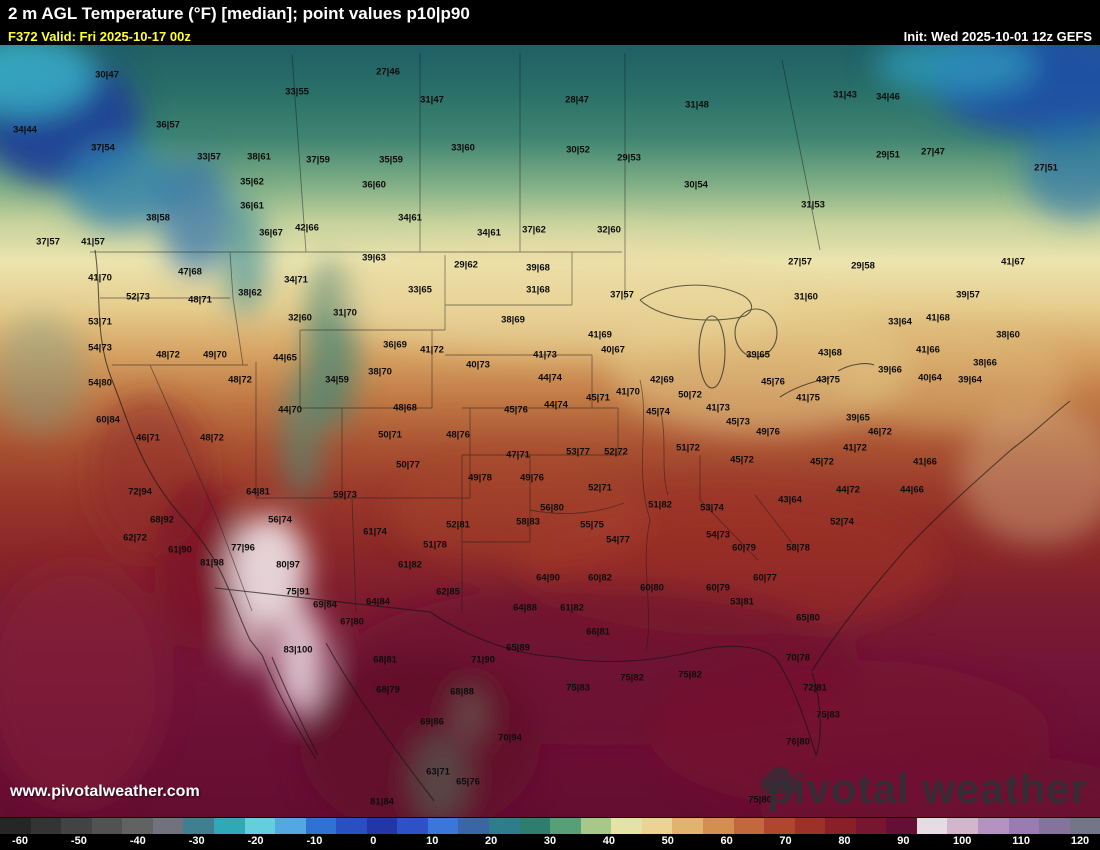  I want to click on point-value: 32|60, so click(300, 318).